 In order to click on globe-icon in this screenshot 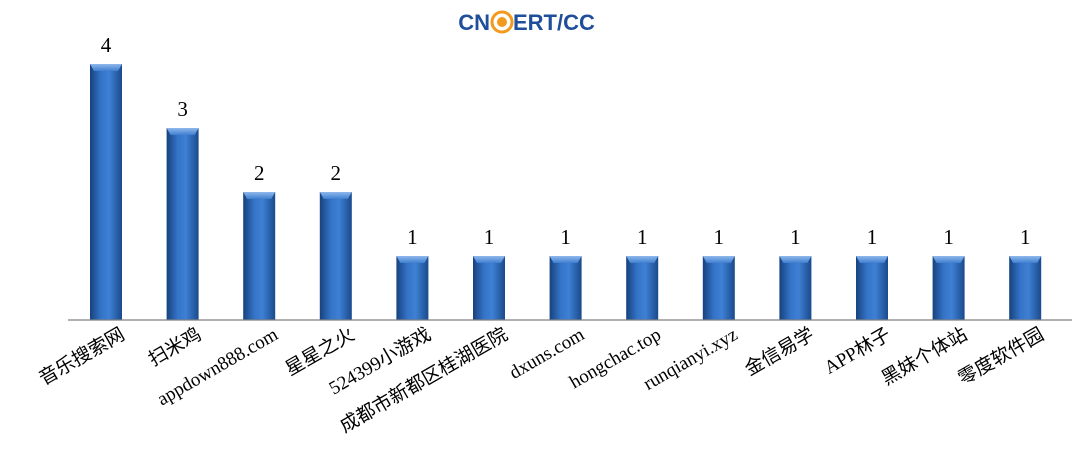, I will do `click(502, 22)`.